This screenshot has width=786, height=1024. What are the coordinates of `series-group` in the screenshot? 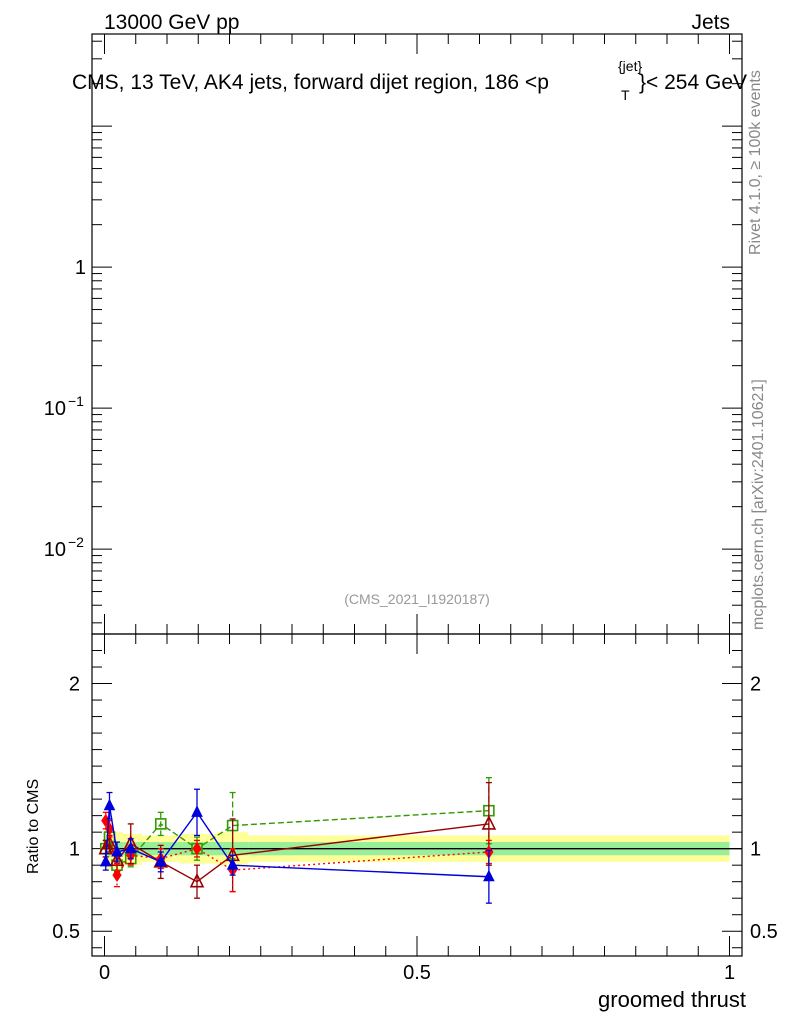 It's located at (297, 840).